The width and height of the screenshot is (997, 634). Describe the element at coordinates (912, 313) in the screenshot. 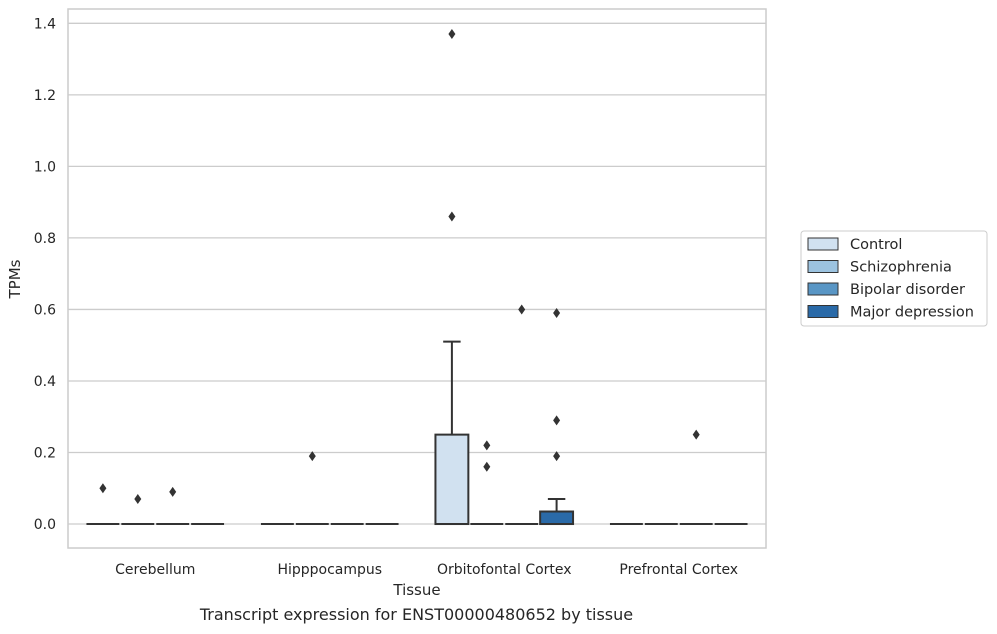

I see `legend-label: Major depression` at that location.